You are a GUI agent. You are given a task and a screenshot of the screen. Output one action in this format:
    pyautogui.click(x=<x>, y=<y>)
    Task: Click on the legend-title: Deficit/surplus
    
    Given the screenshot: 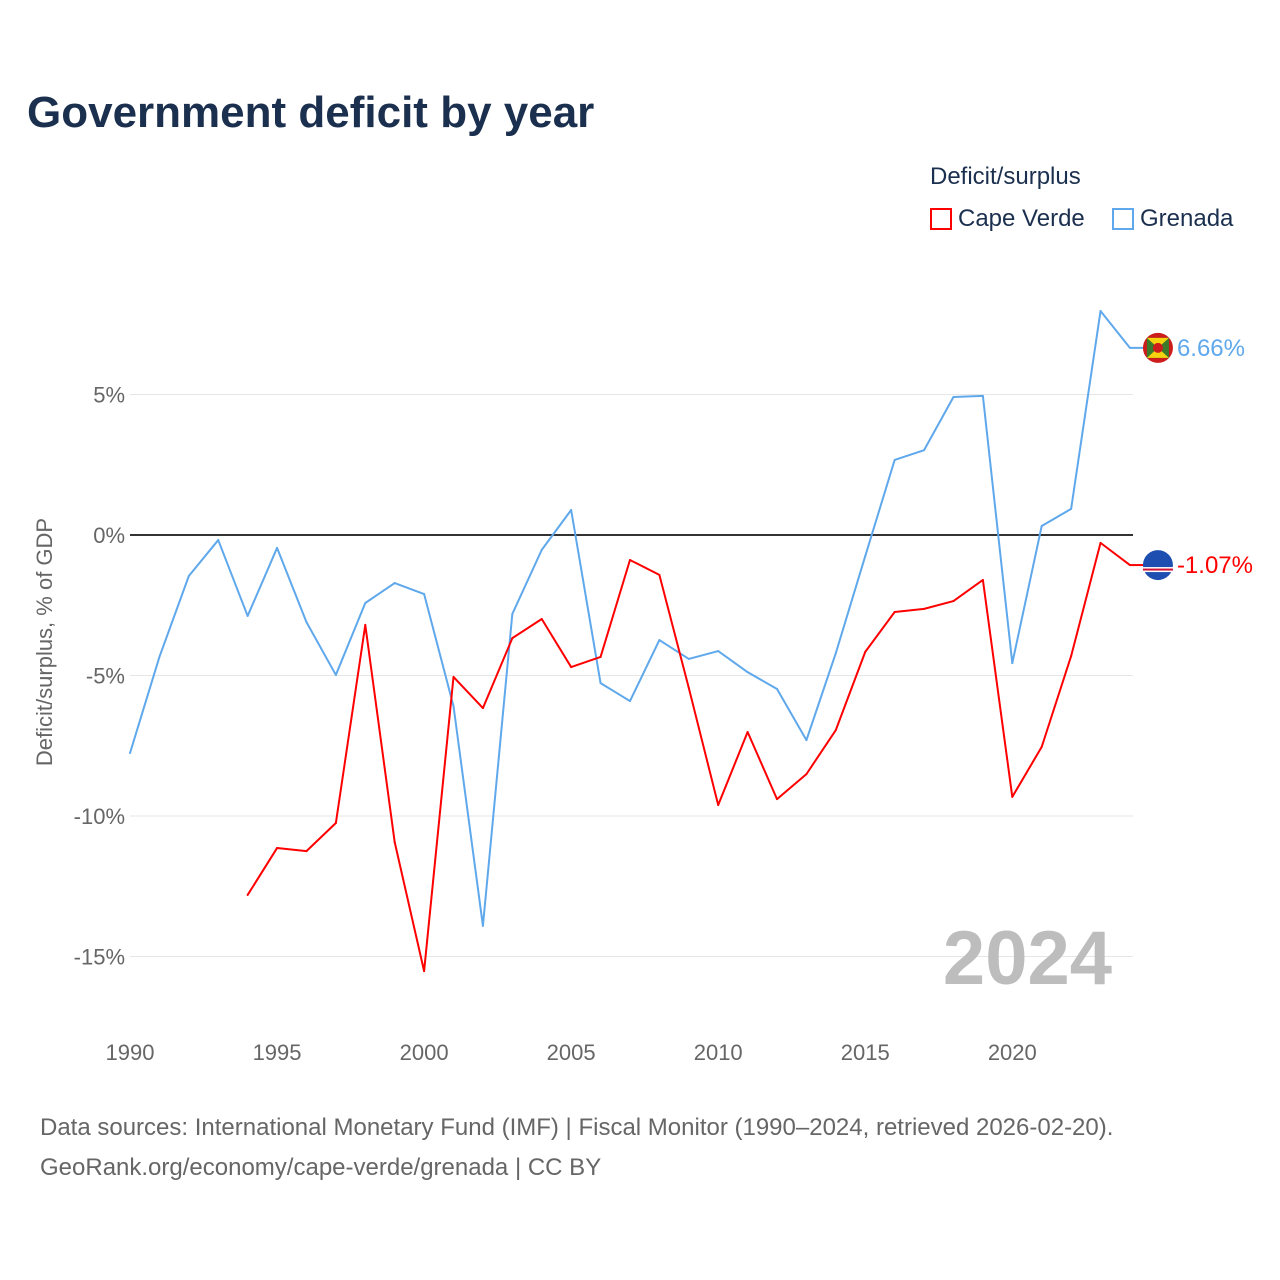 What is the action you would take?
    pyautogui.click(x=1005, y=176)
    